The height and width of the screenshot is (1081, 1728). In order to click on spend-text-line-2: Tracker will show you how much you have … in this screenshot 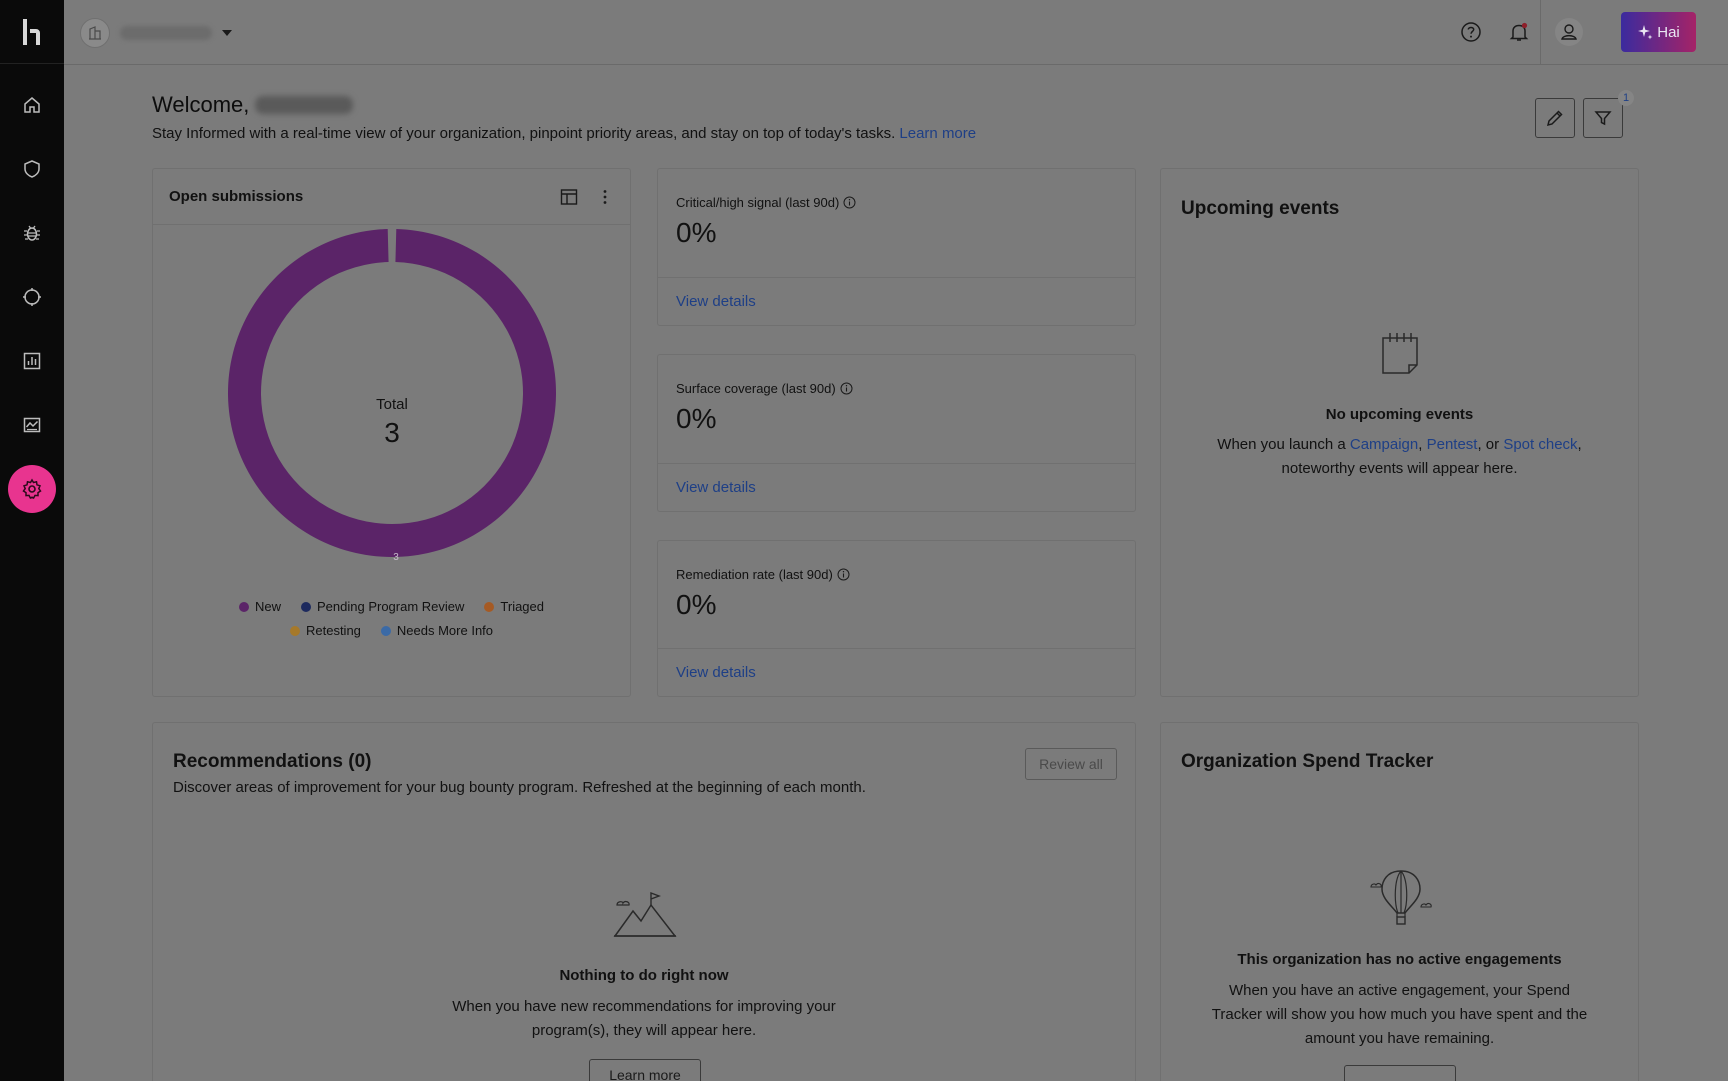, I will do `click(1399, 1014)`.